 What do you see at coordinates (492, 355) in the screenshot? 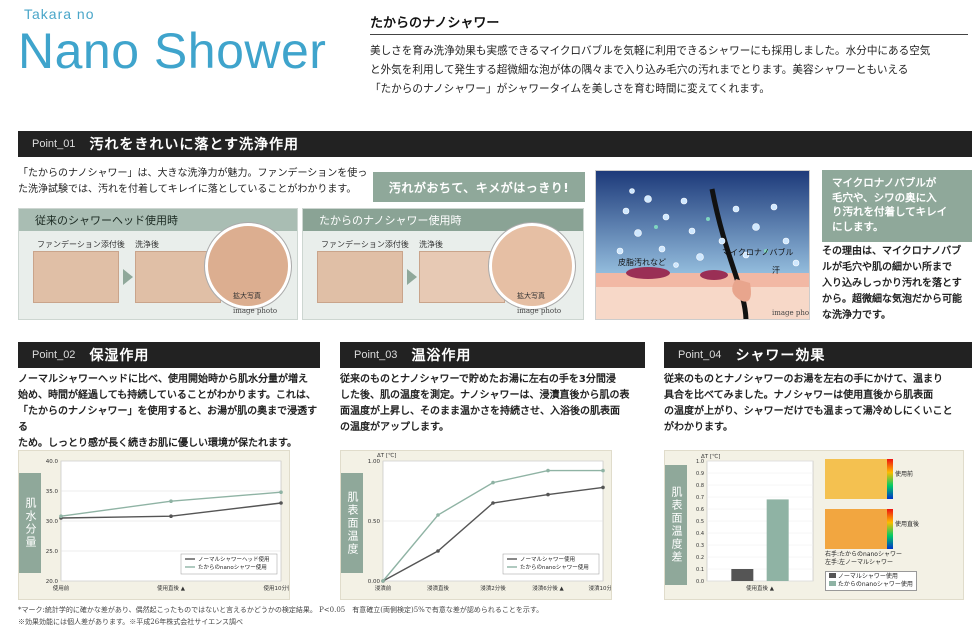
I see `point3-header: Point_03 温浴作用` at bounding box center [492, 355].